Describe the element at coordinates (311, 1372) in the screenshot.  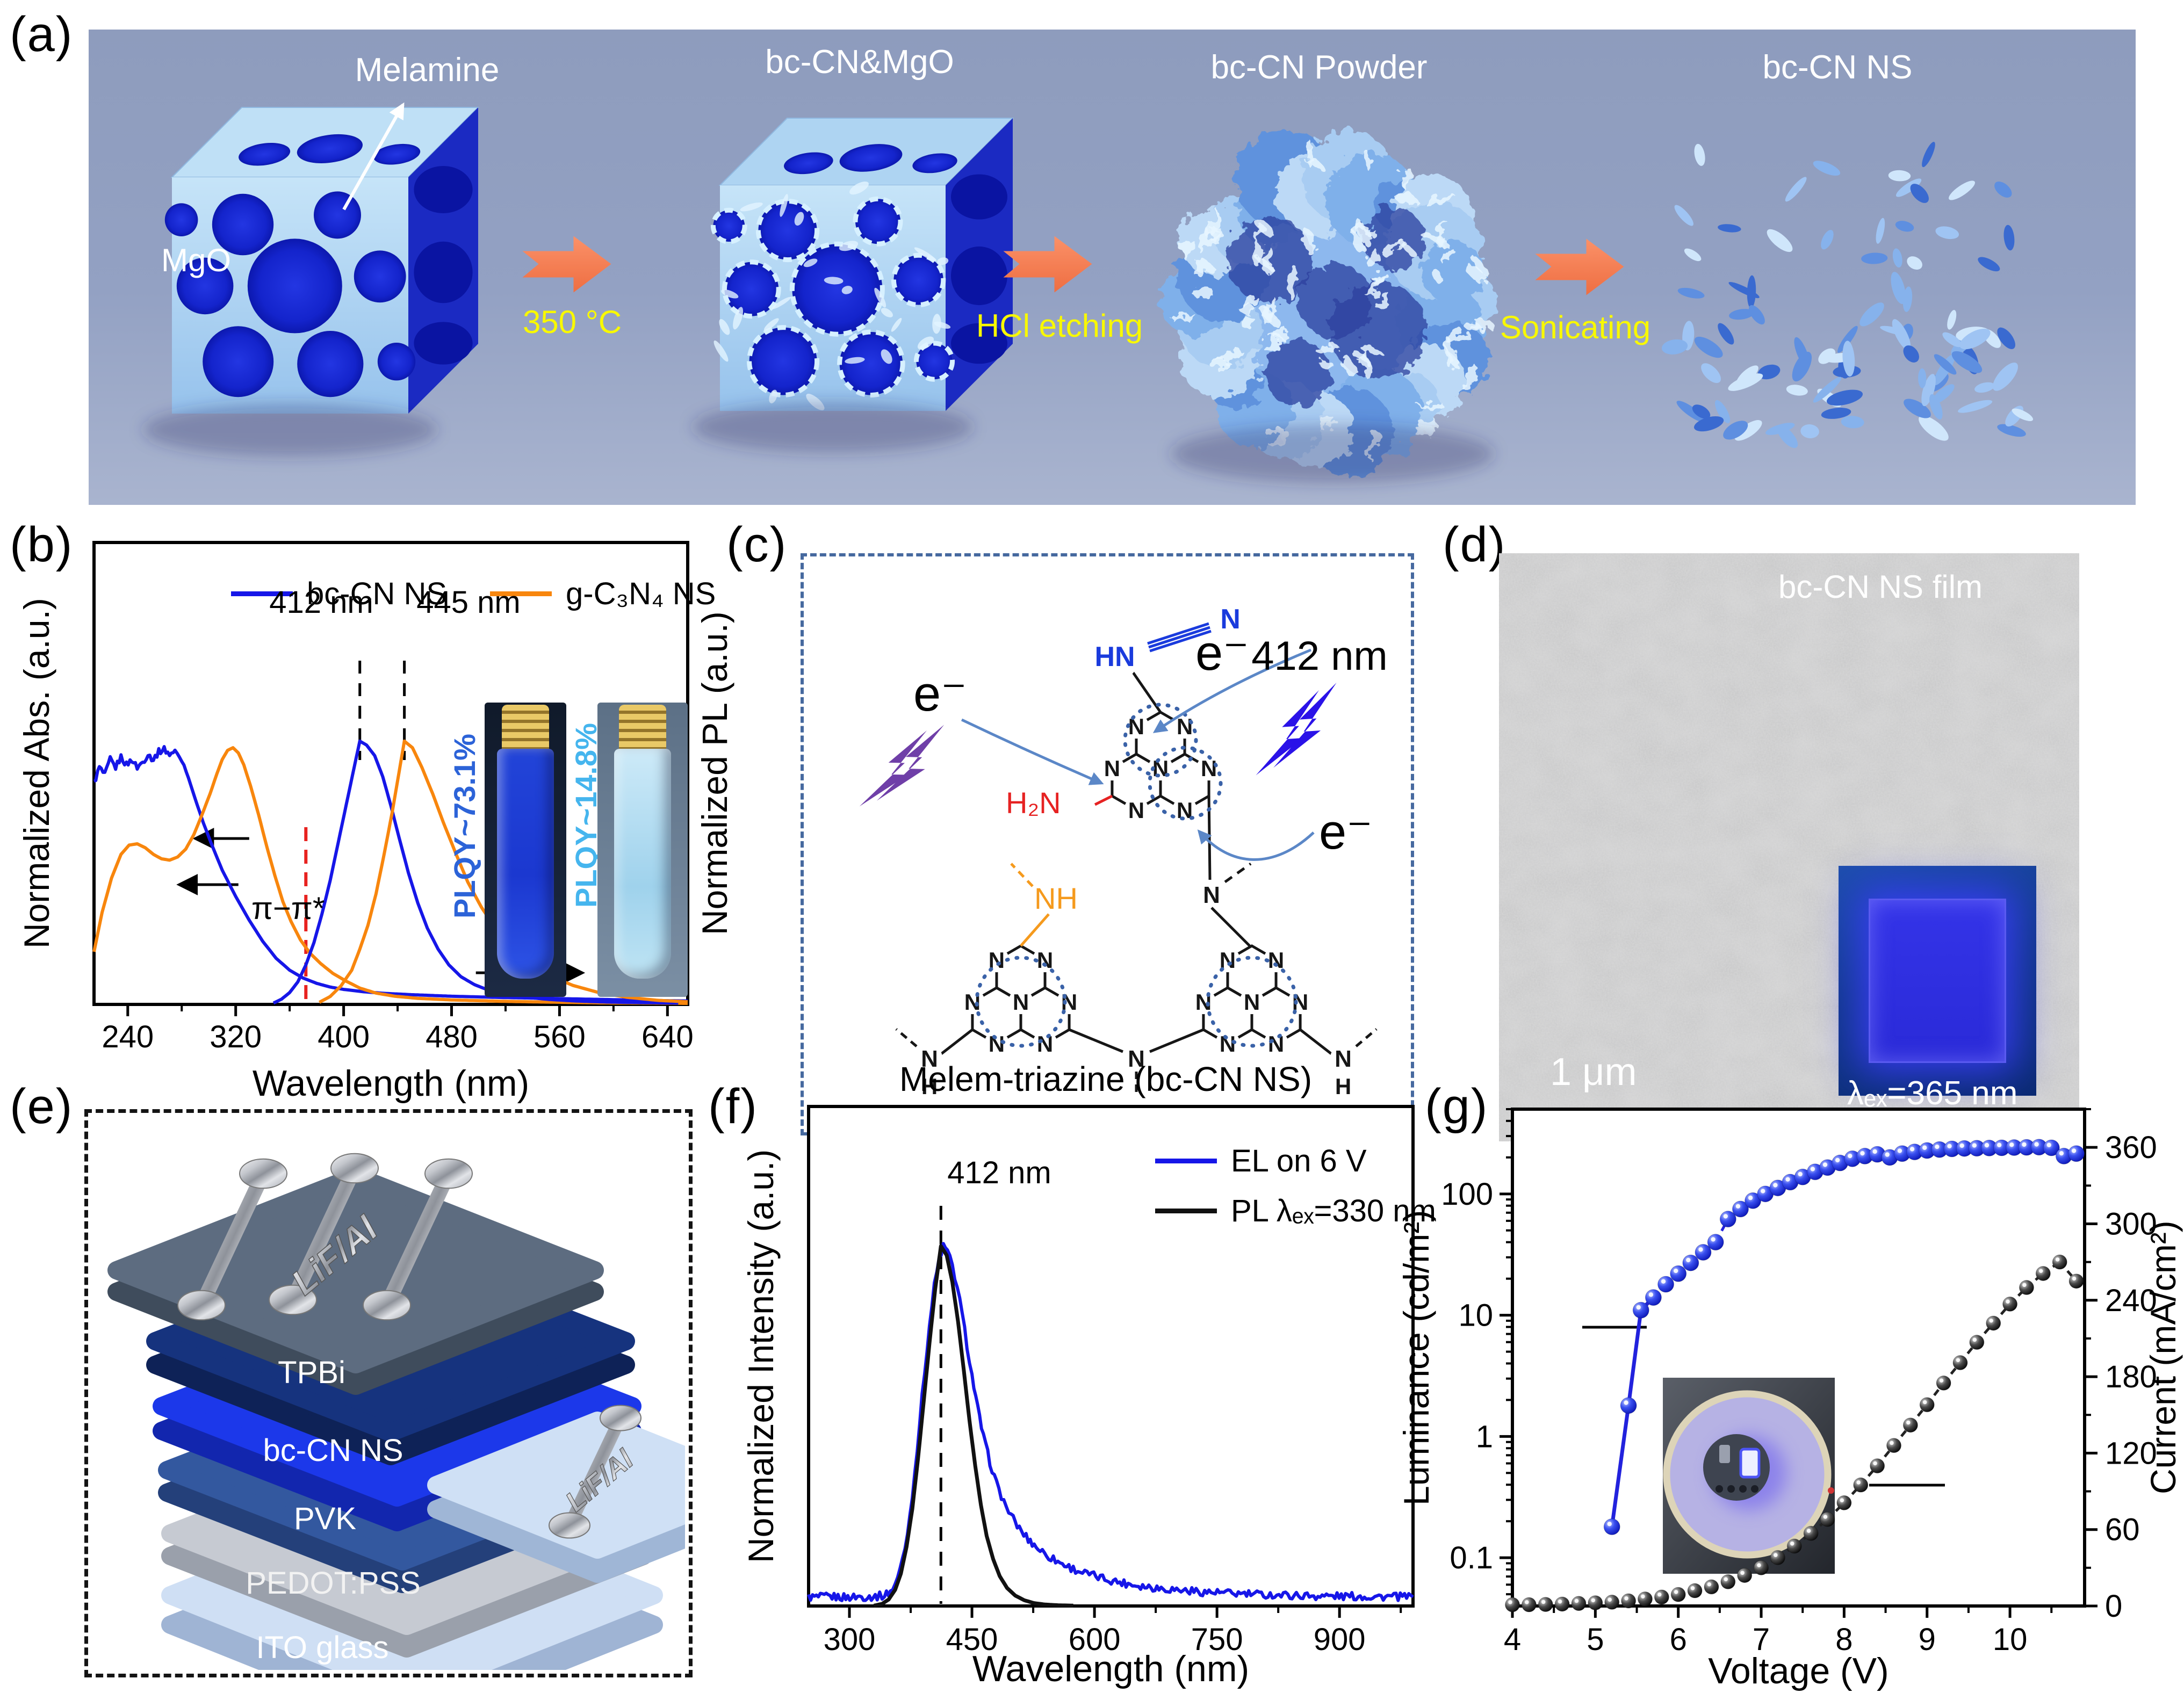
I see `svg-text: TPBi` at that location.